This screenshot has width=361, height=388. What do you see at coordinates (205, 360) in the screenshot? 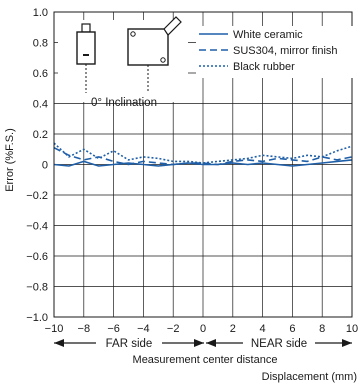
I see `x-axis-title: Measurement center distance` at bounding box center [205, 360].